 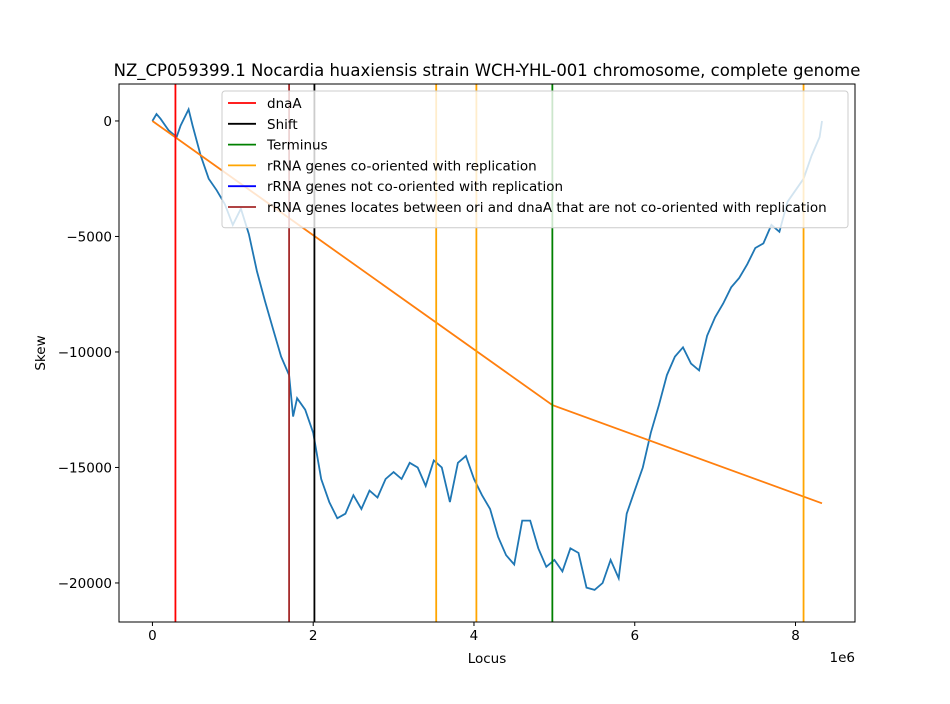 What do you see at coordinates (85, 584) in the screenshot?
I see `y-tick-label: −20000` at bounding box center [85, 584].